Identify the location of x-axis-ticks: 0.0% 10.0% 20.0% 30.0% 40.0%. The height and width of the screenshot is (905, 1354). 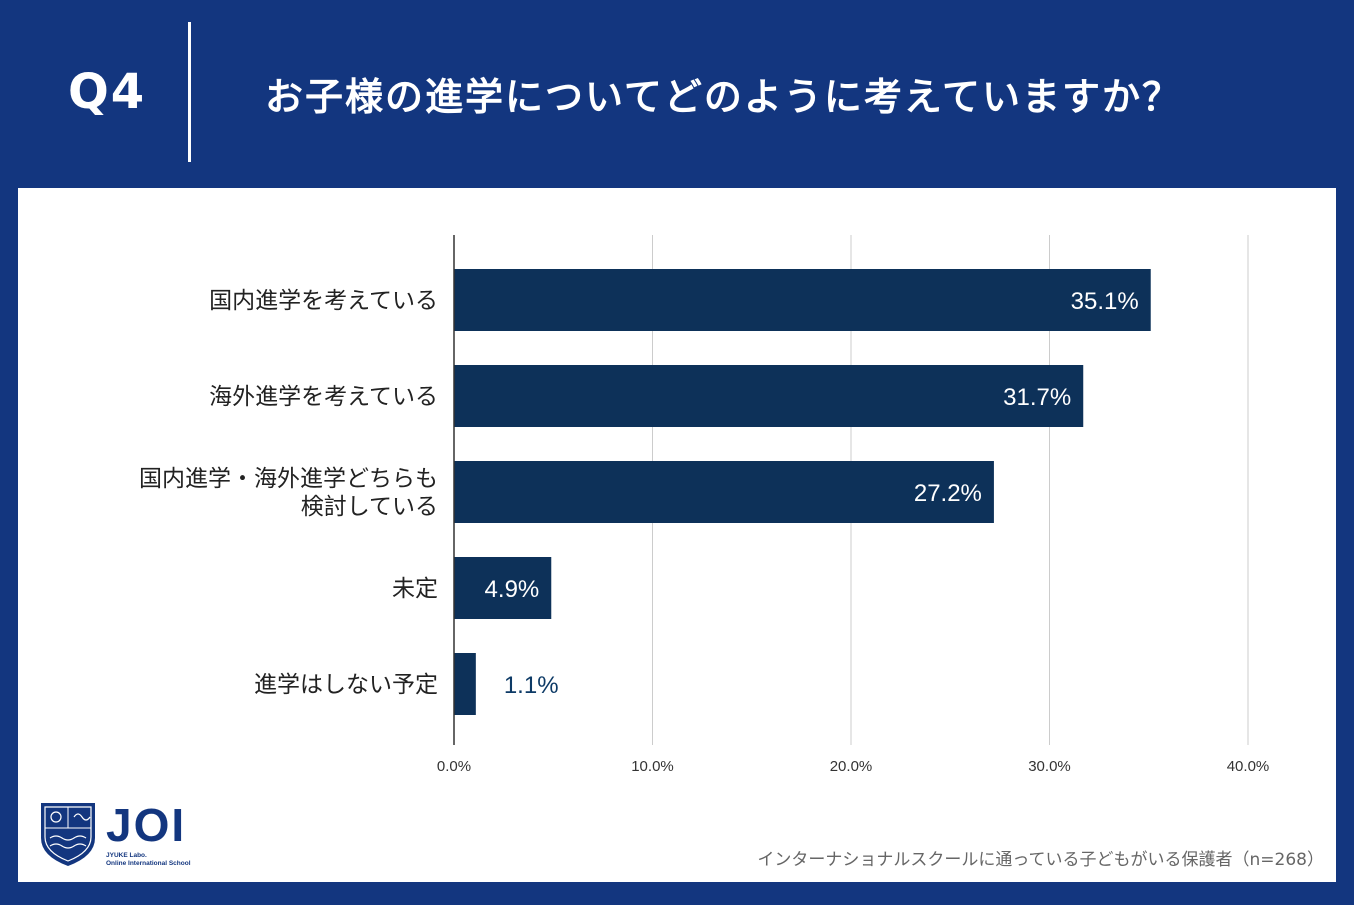
(853, 766).